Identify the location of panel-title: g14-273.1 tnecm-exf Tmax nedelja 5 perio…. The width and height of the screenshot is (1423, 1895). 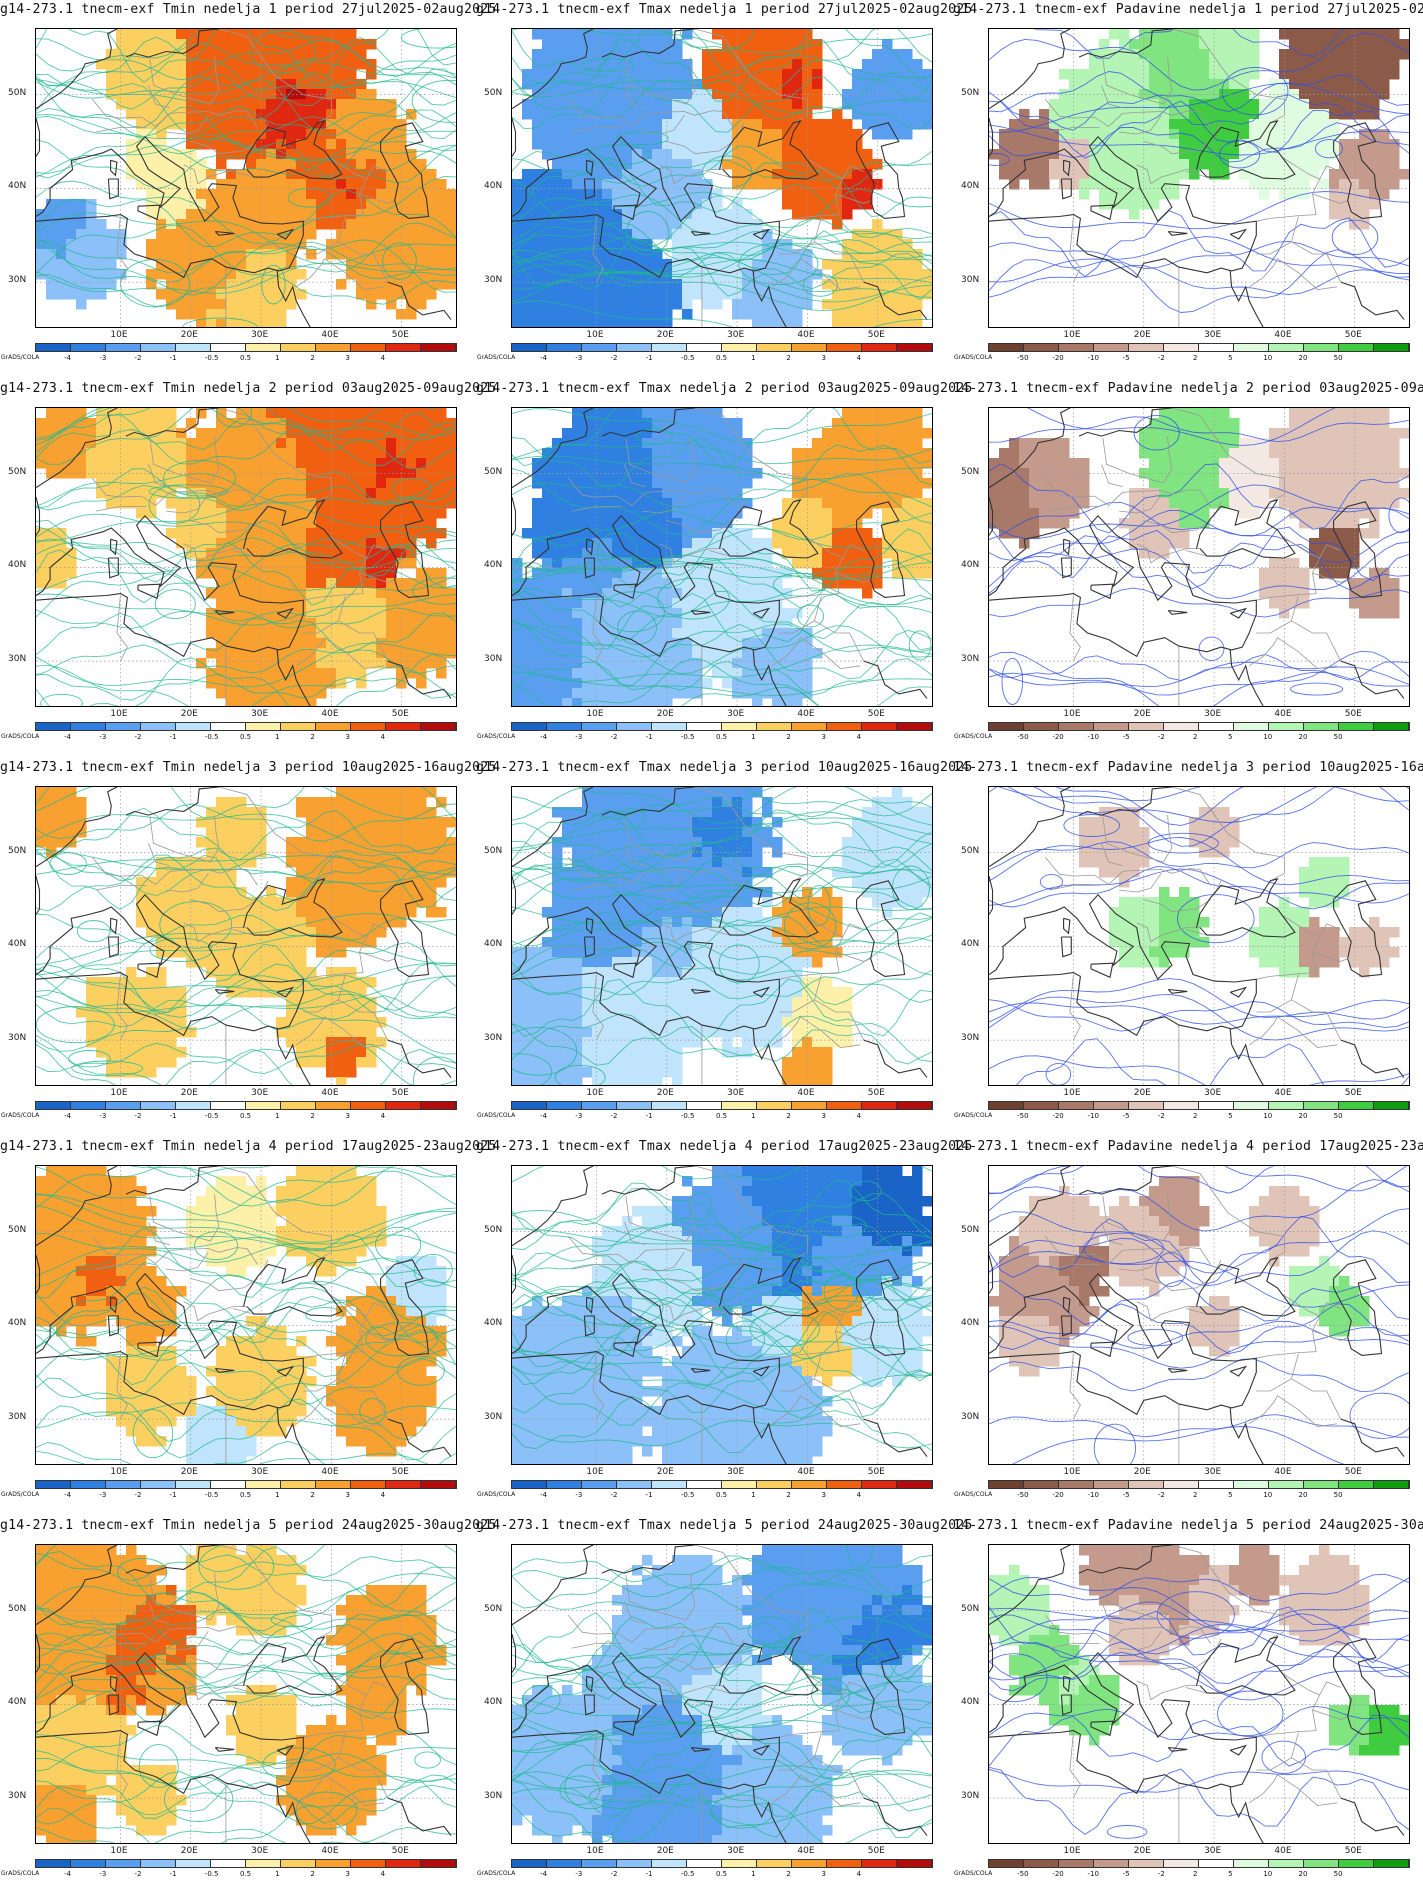
(724, 1525).